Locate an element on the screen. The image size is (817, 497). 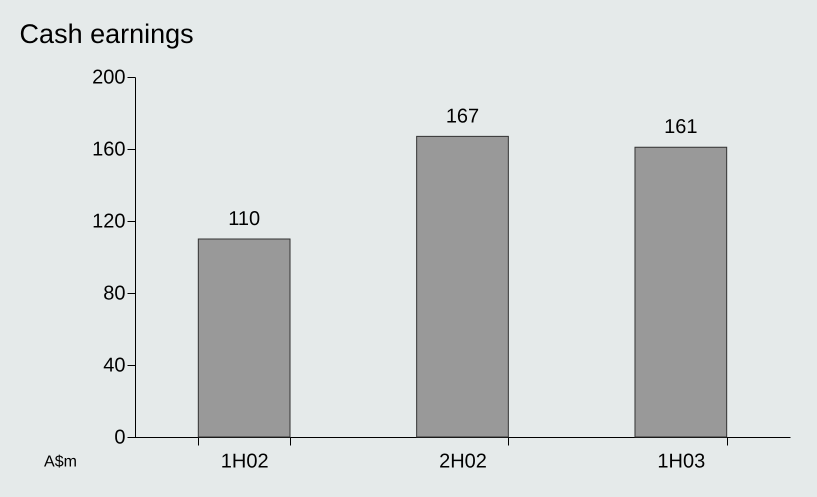
x-tick-label: 1H03 is located at coordinates (681, 461).